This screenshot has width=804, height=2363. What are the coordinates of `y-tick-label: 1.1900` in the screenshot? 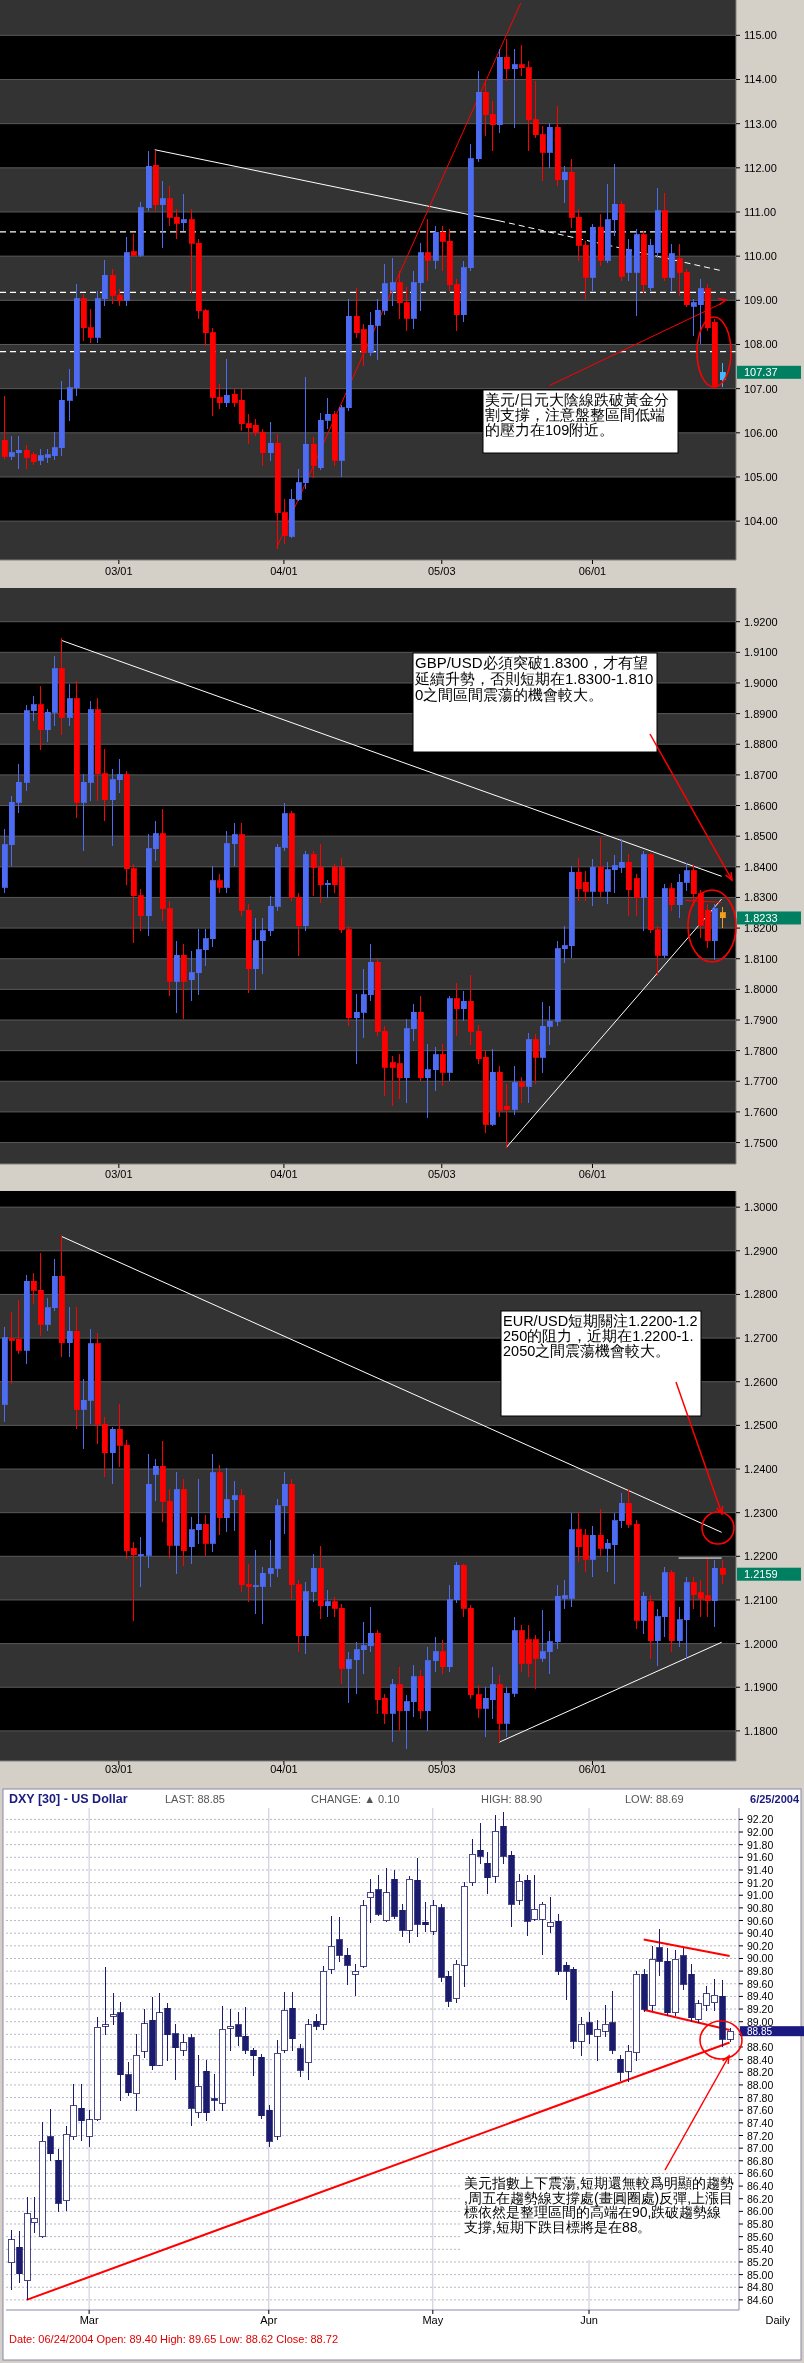 It's located at (761, 1687).